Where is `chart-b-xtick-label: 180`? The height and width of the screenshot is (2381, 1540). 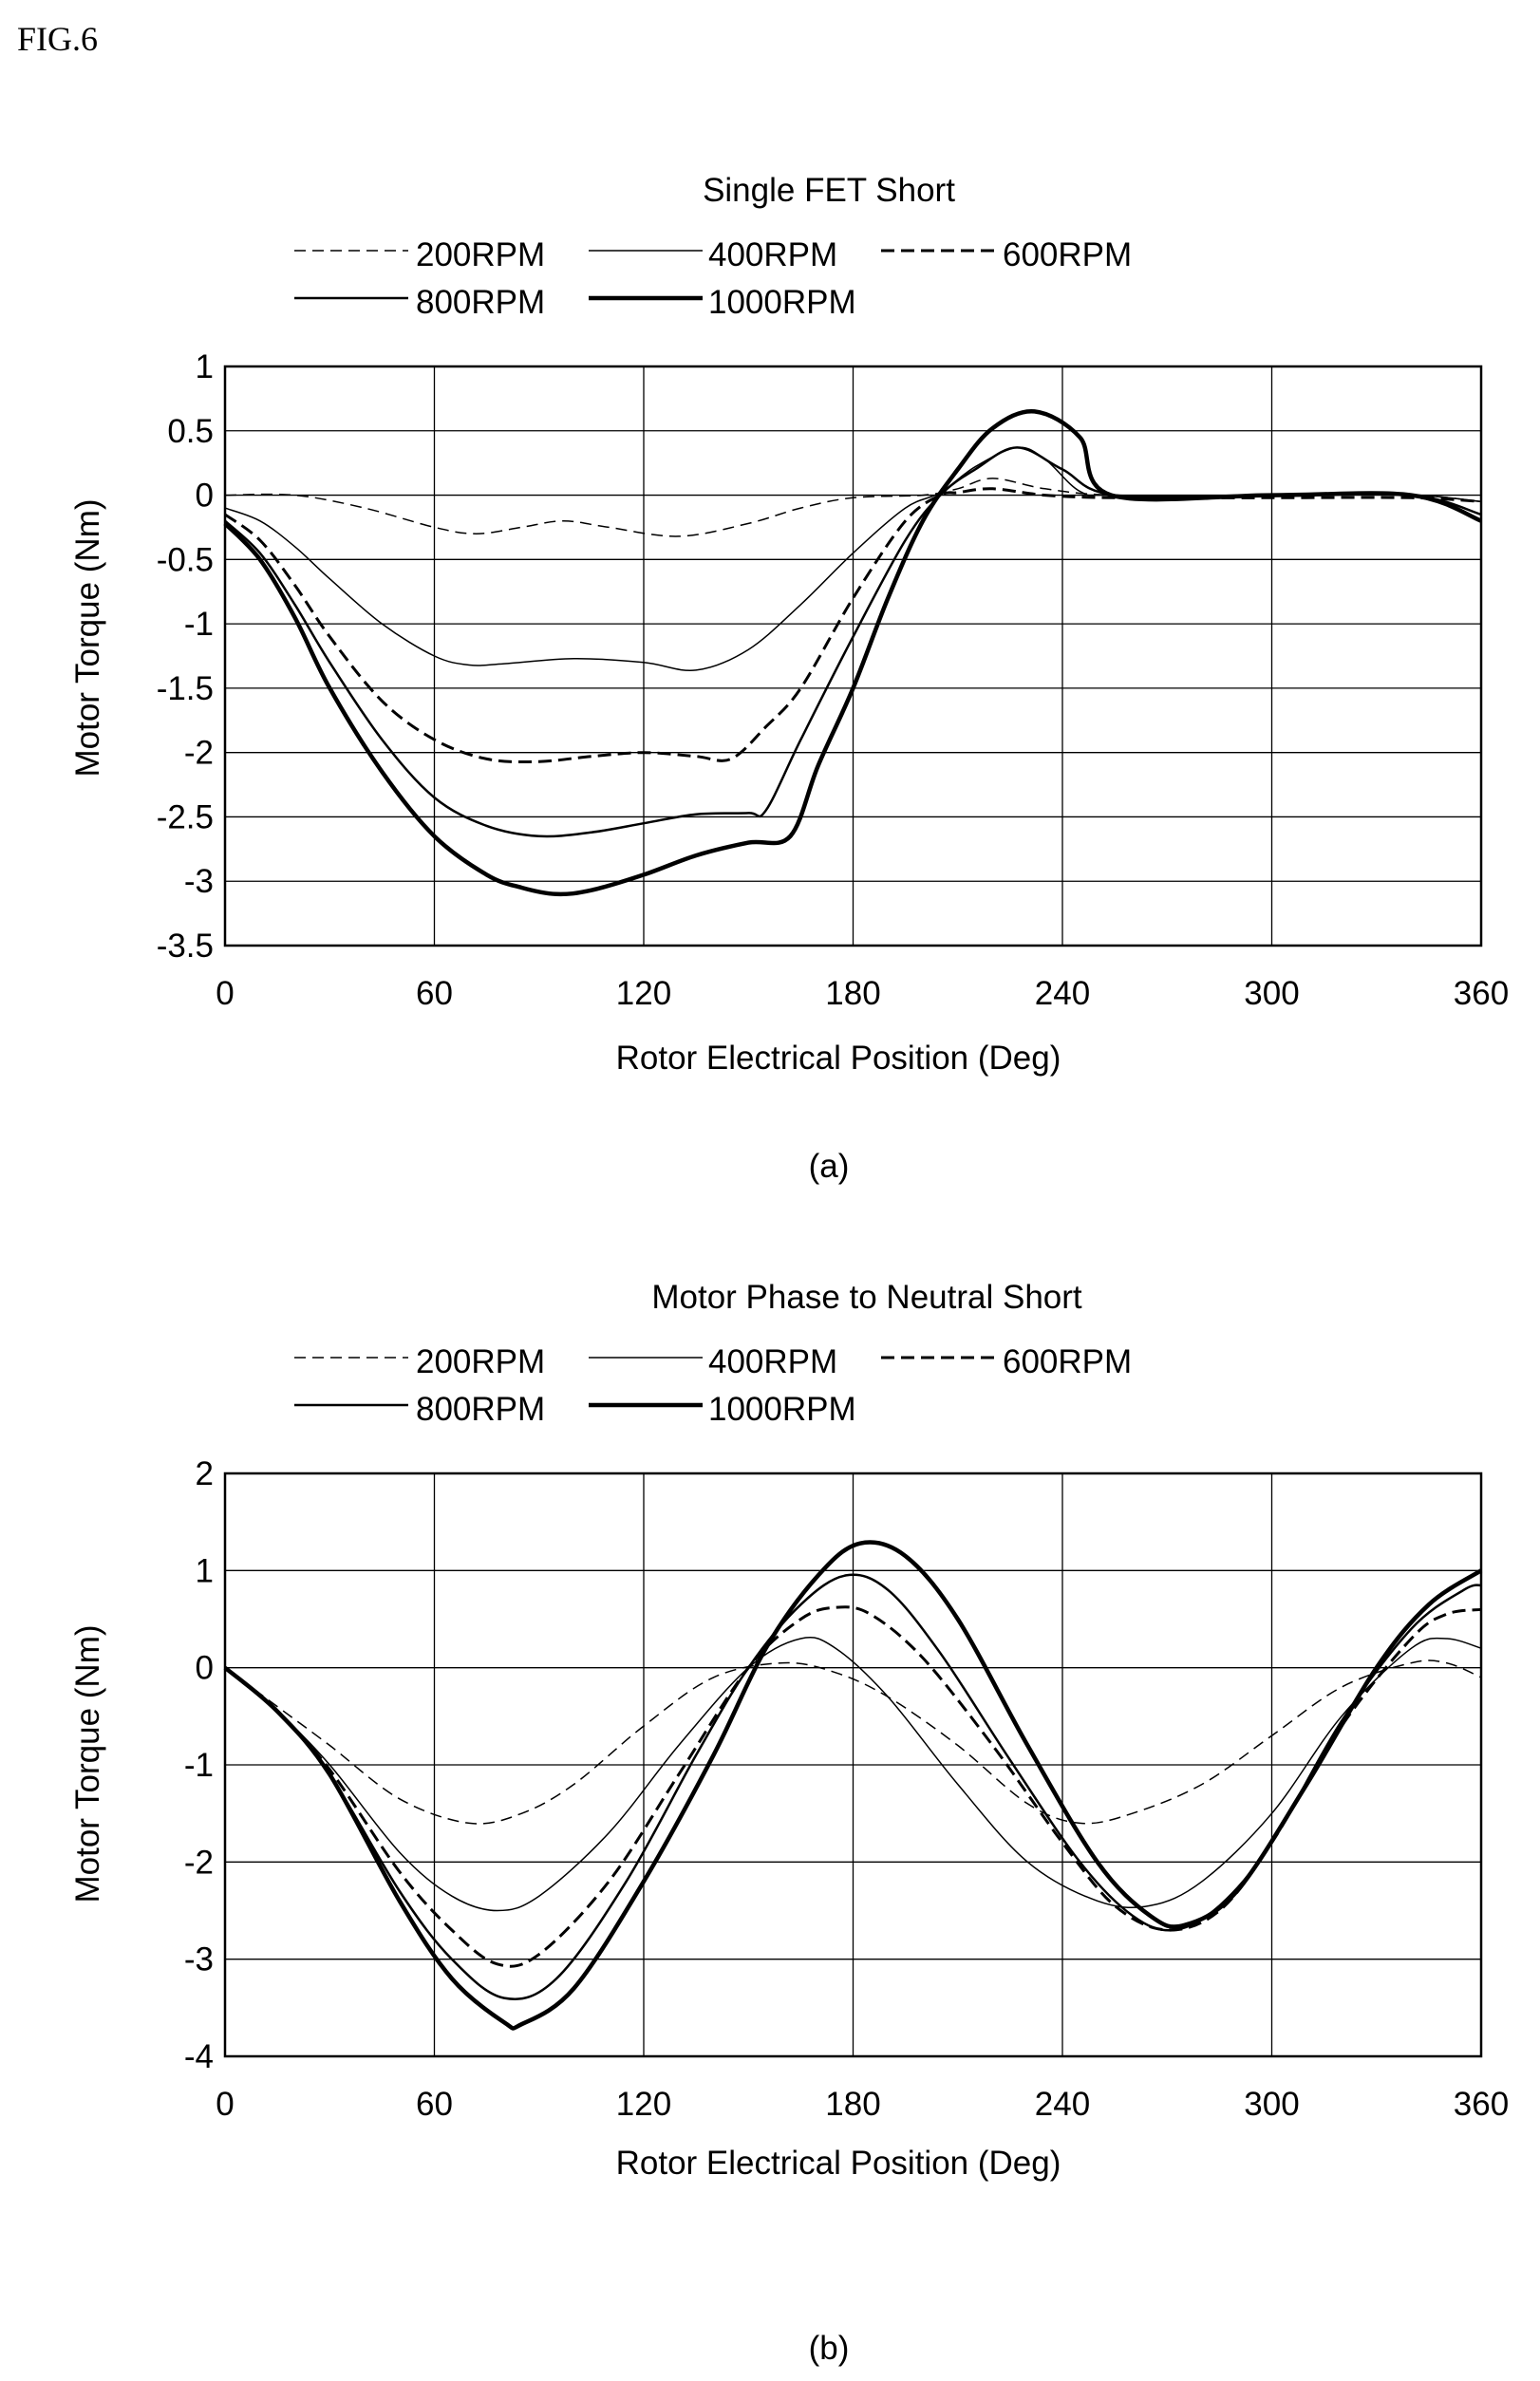
chart-b-xtick-label: 180 is located at coordinates (853, 2104).